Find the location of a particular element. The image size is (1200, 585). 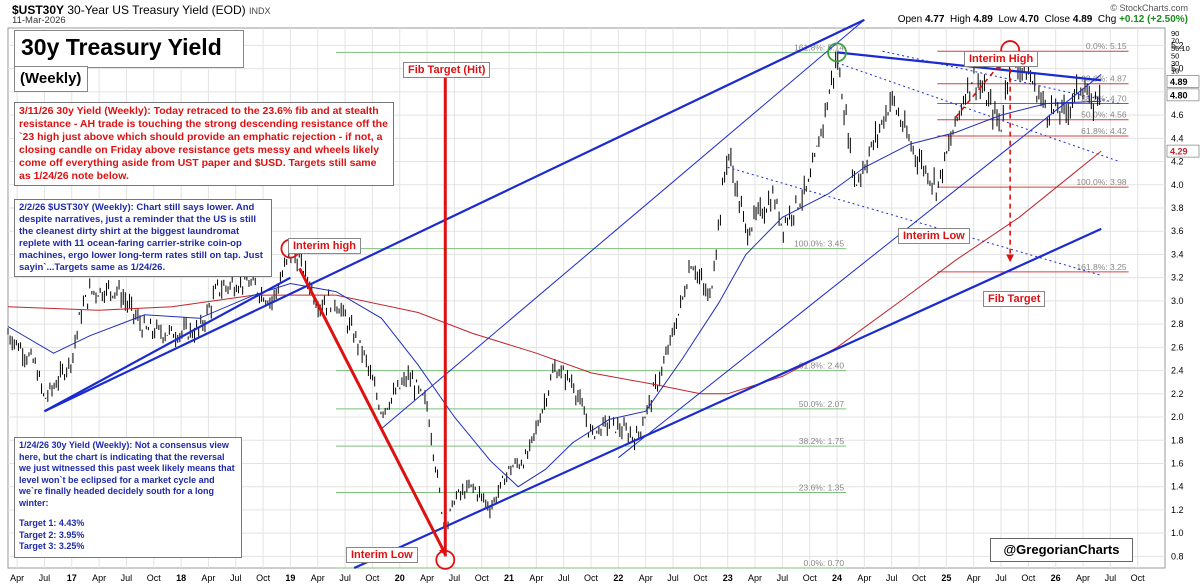

high-label: High is located at coordinates (960, 19).